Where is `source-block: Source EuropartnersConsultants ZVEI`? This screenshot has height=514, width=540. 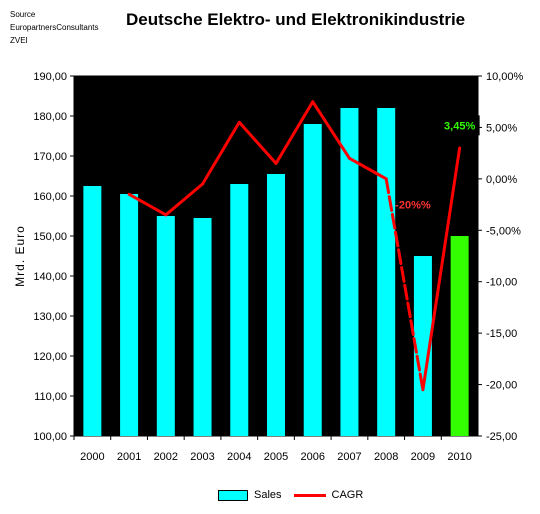 source-block: Source EuropartnersConsultants ZVEI is located at coordinates (54, 27).